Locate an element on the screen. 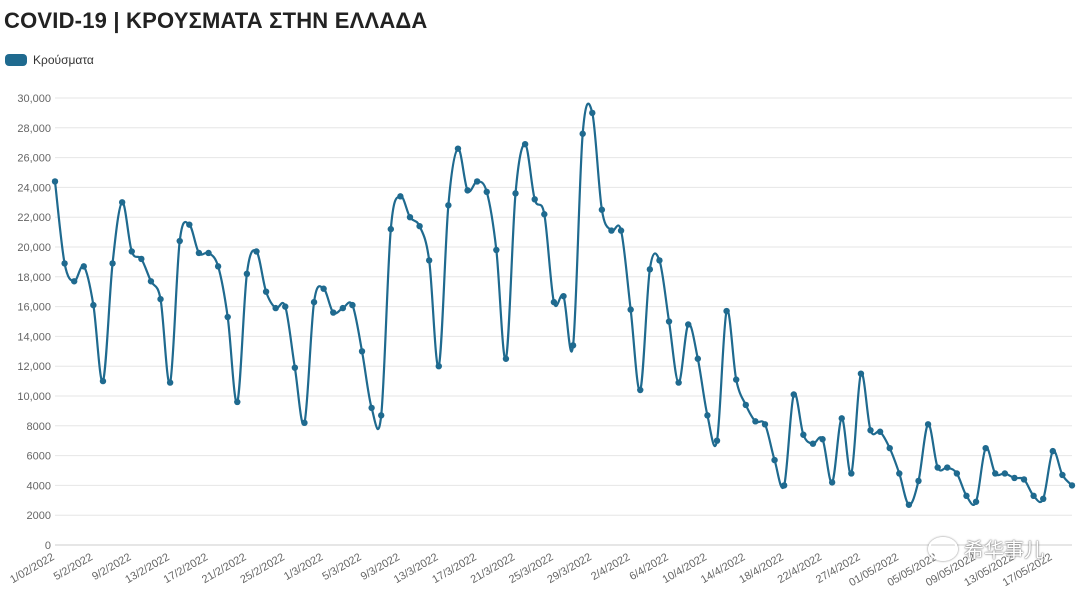 This screenshot has width=1080, height=597. x-tick-label: 25/2/2022 is located at coordinates (262, 568).